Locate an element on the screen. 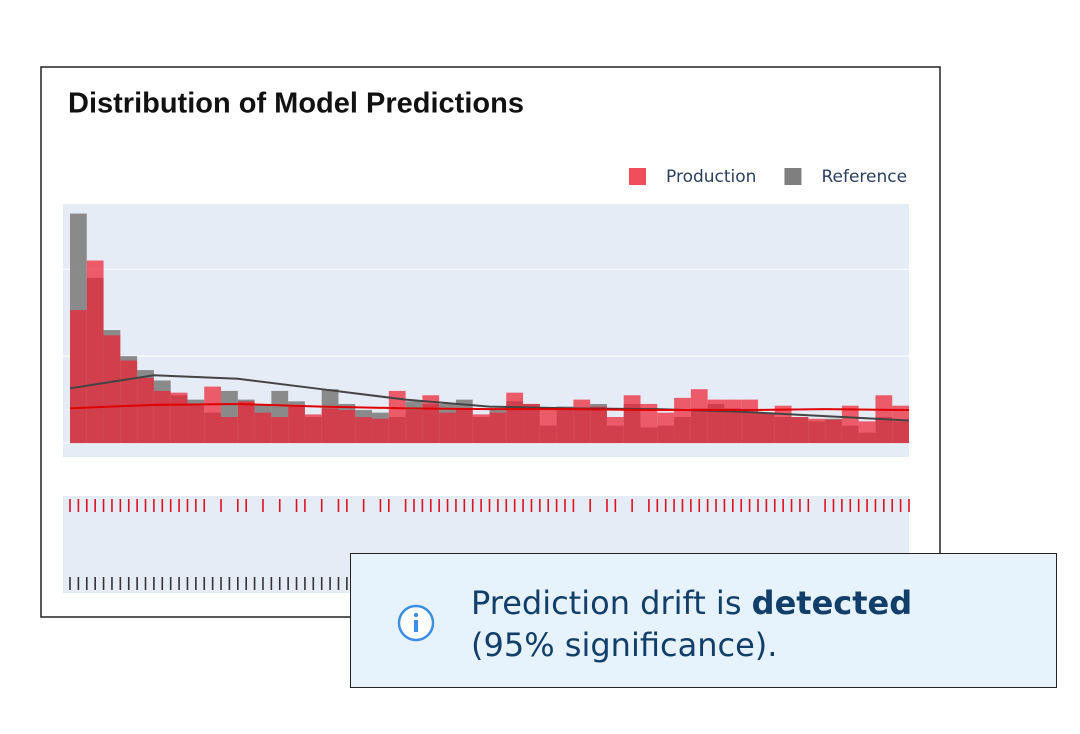  chart-title: Distribution of Model Predictions is located at coordinates (296, 104).